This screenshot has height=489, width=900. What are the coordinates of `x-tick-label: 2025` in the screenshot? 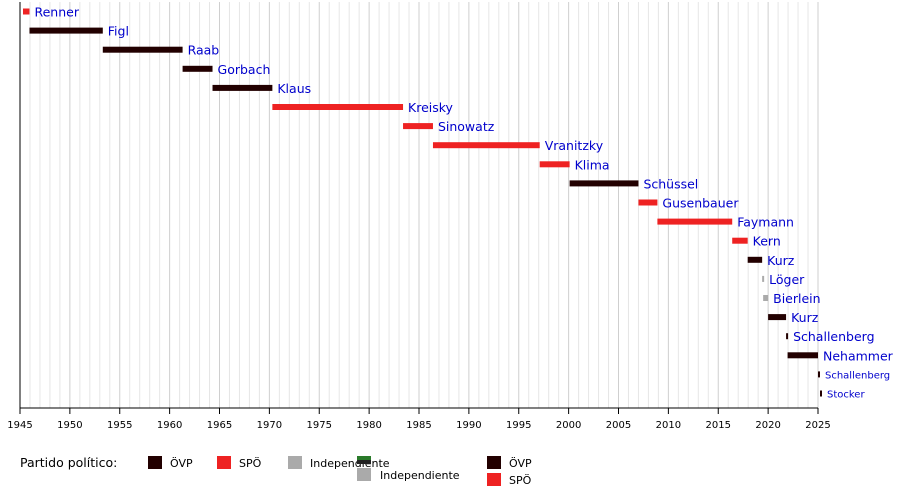 It's located at (817, 425).